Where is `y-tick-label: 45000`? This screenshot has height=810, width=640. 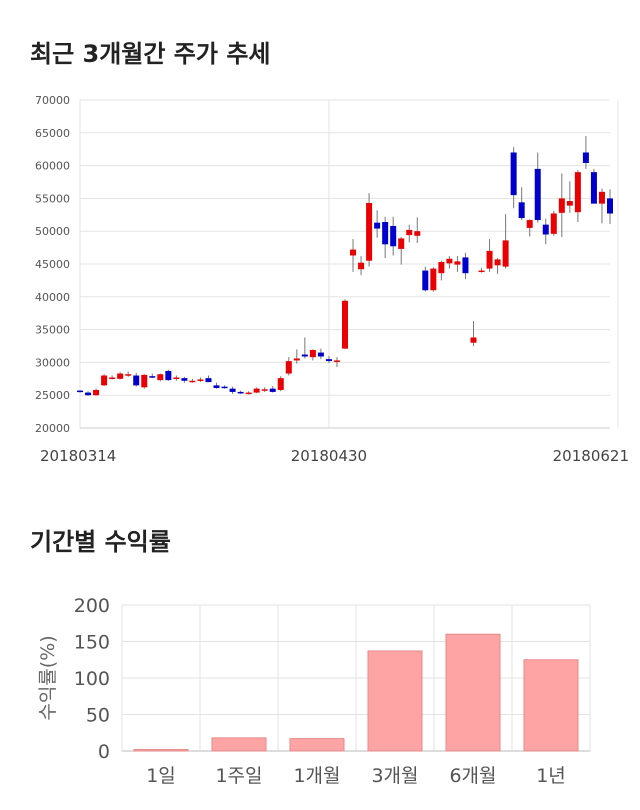 y-tick-label: 45000 is located at coordinates (52, 264).